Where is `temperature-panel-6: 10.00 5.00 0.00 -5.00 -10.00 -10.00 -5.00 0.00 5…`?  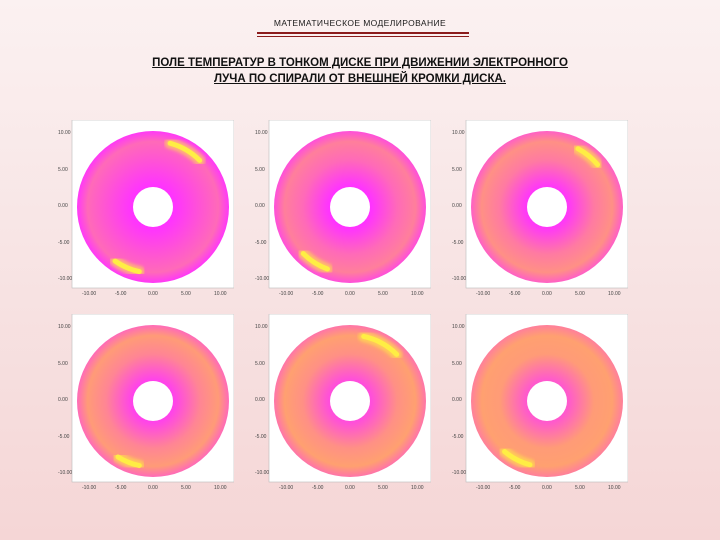 temperature-panel-6: 10.00 5.00 0.00 -5.00 -10.00 -10.00 -5.00 0.00 5… is located at coordinates (540, 403).